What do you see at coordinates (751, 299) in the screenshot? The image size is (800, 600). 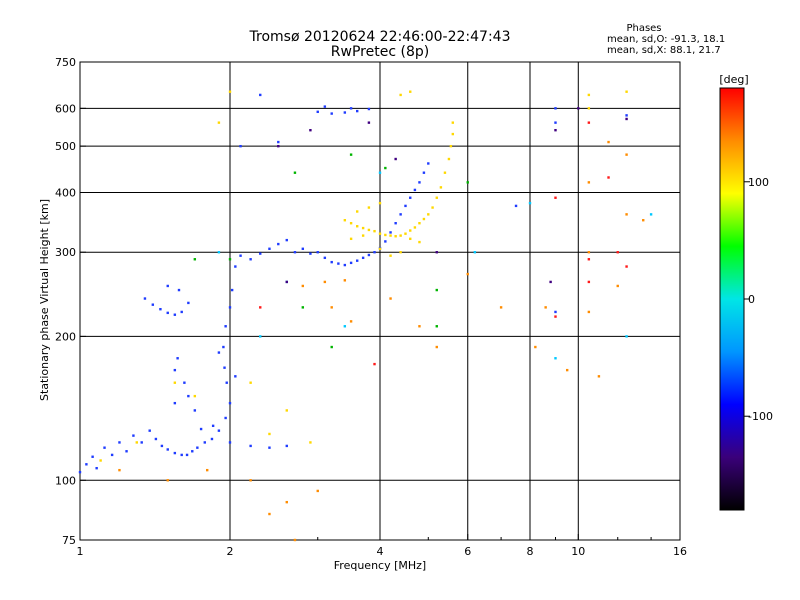 I see `colorbar-tick-label: 0` at bounding box center [751, 299].